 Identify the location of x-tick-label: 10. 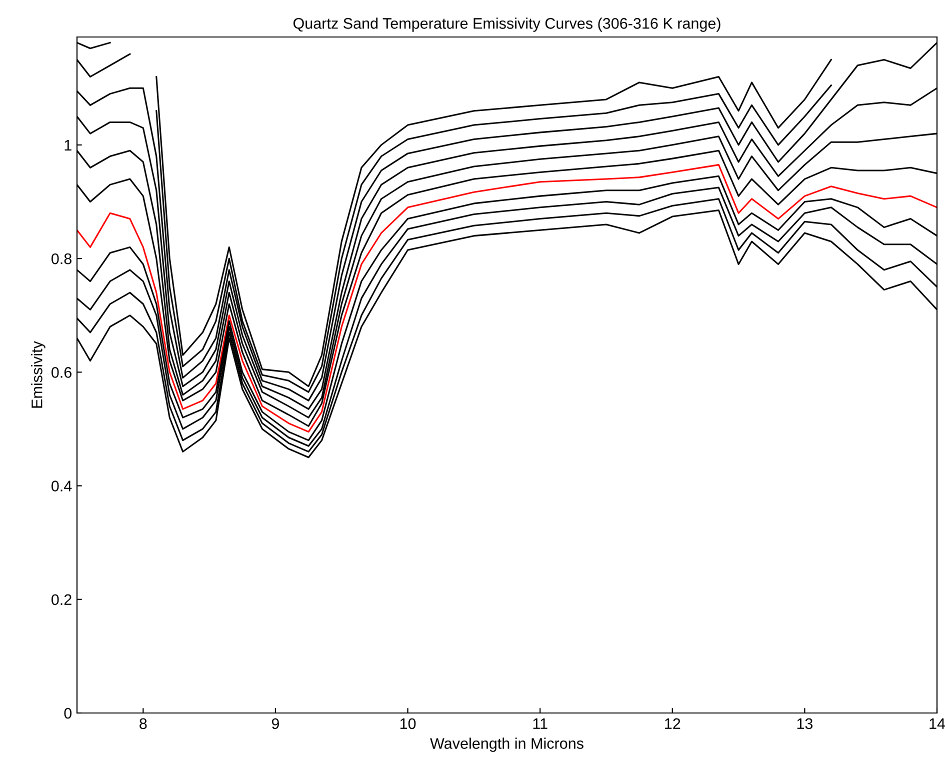
(408, 724).